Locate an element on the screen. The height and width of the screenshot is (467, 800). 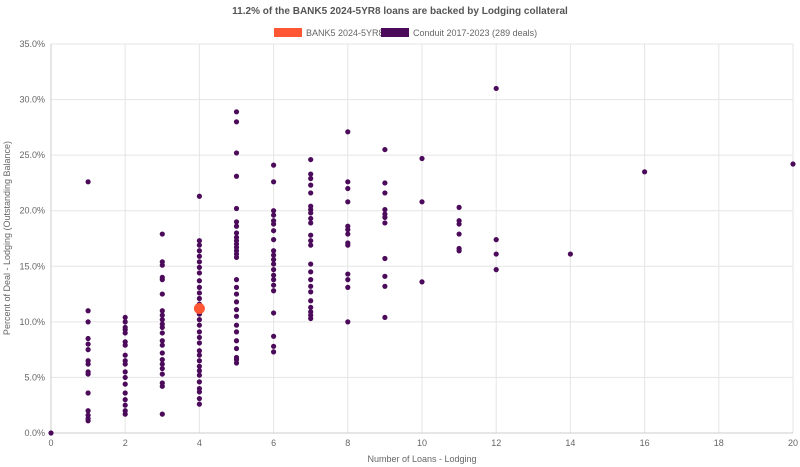
y-tick-label: 5.0% is located at coordinates (34, 377).